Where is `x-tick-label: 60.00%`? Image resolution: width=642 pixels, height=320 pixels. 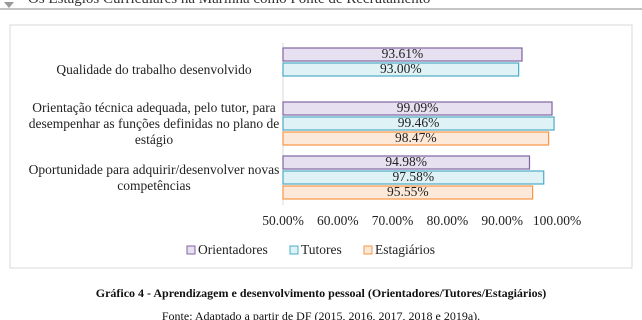 x-tick-label: 60.00% is located at coordinates (338, 220).